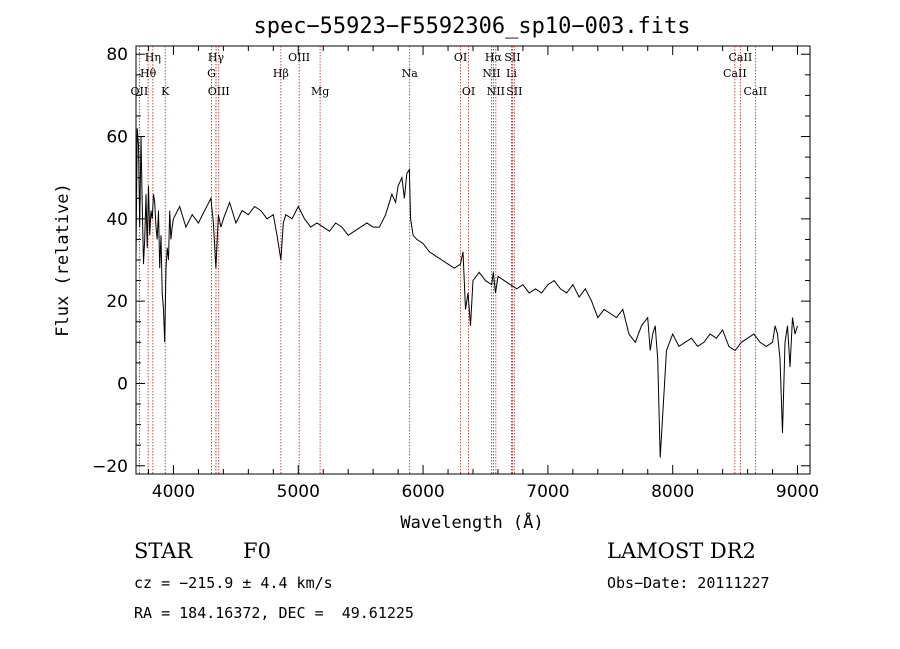  Describe the element at coordinates (63, 260) in the screenshot. I see `y-axis-label: Flux (relative)` at that location.